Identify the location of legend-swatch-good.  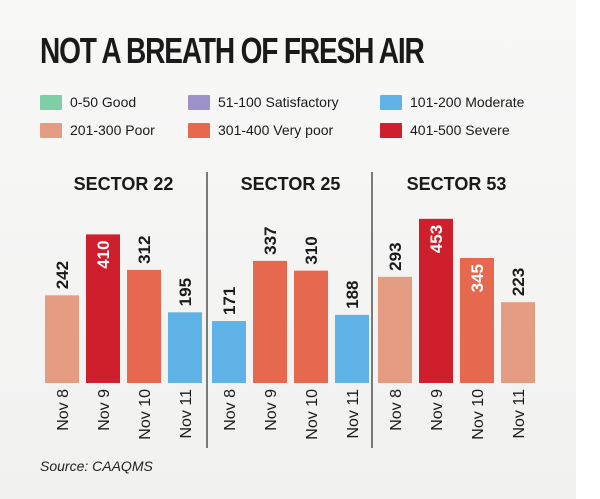
(51, 102).